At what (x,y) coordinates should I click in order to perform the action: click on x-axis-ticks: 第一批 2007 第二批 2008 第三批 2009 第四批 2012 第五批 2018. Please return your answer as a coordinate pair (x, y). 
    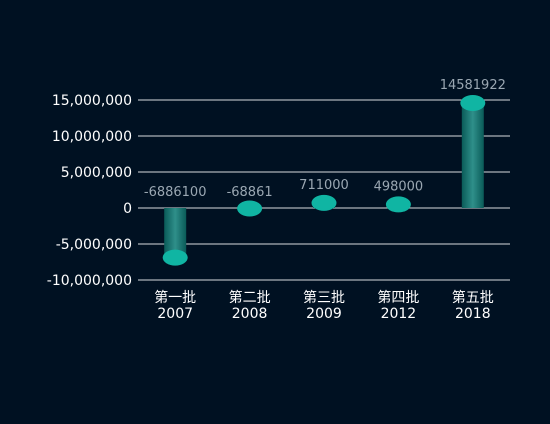
    Looking at the image, I should click on (324, 305).